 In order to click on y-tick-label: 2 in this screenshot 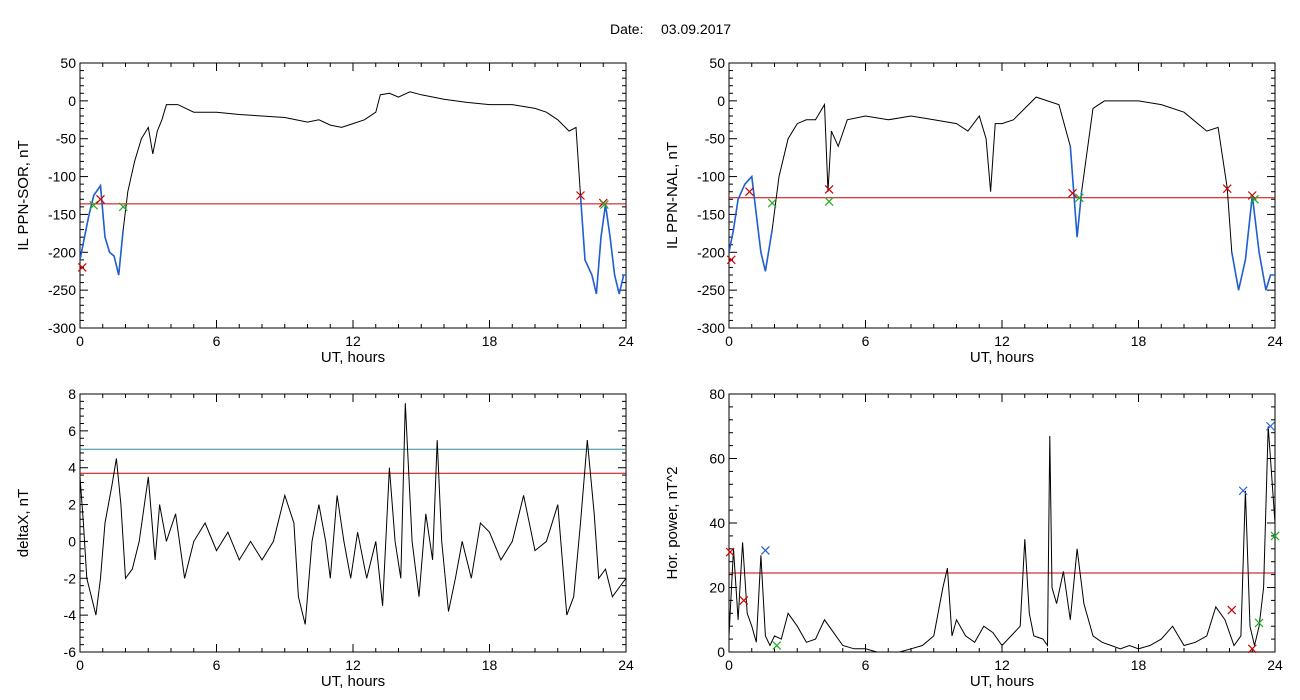, I will do `click(72, 505)`.